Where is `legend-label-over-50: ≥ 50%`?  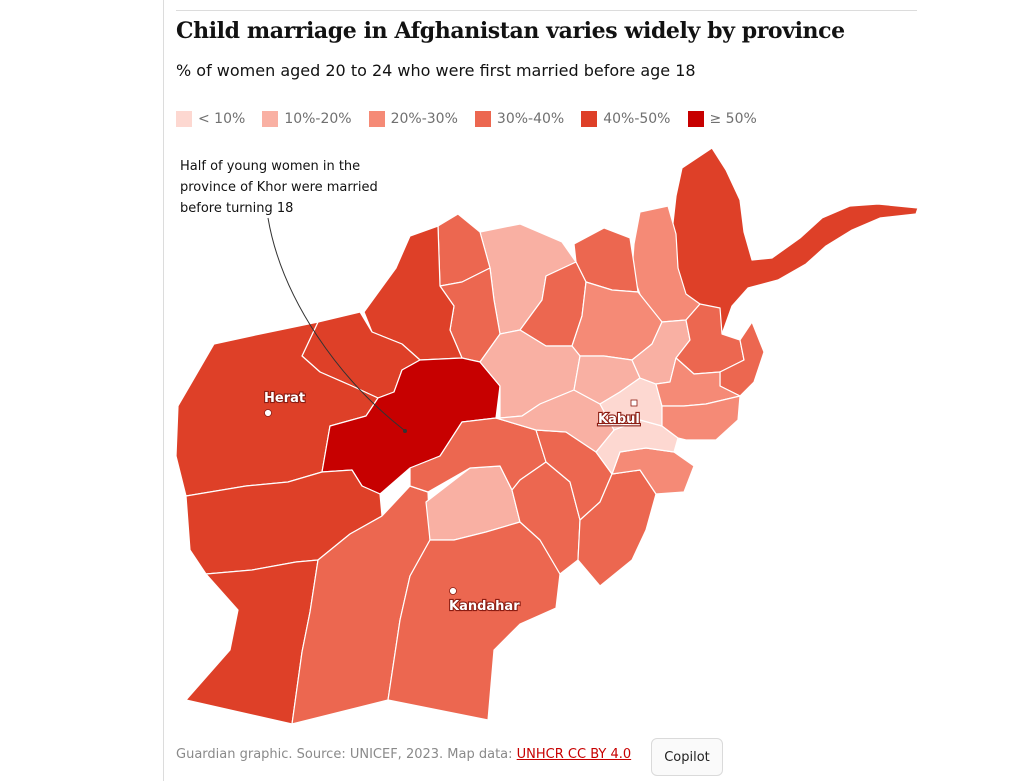 legend-label-over-50: ≥ 50% is located at coordinates (733, 119).